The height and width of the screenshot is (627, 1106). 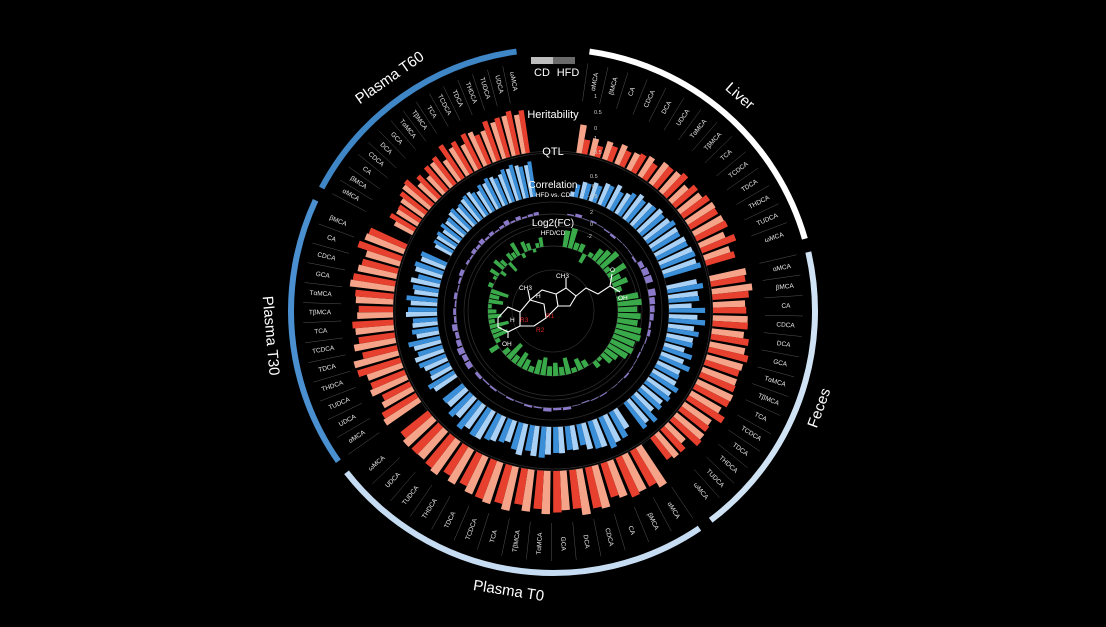 What do you see at coordinates (553, 115) in the screenshot?
I see `track-label-heritability: Heritability` at bounding box center [553, 115].